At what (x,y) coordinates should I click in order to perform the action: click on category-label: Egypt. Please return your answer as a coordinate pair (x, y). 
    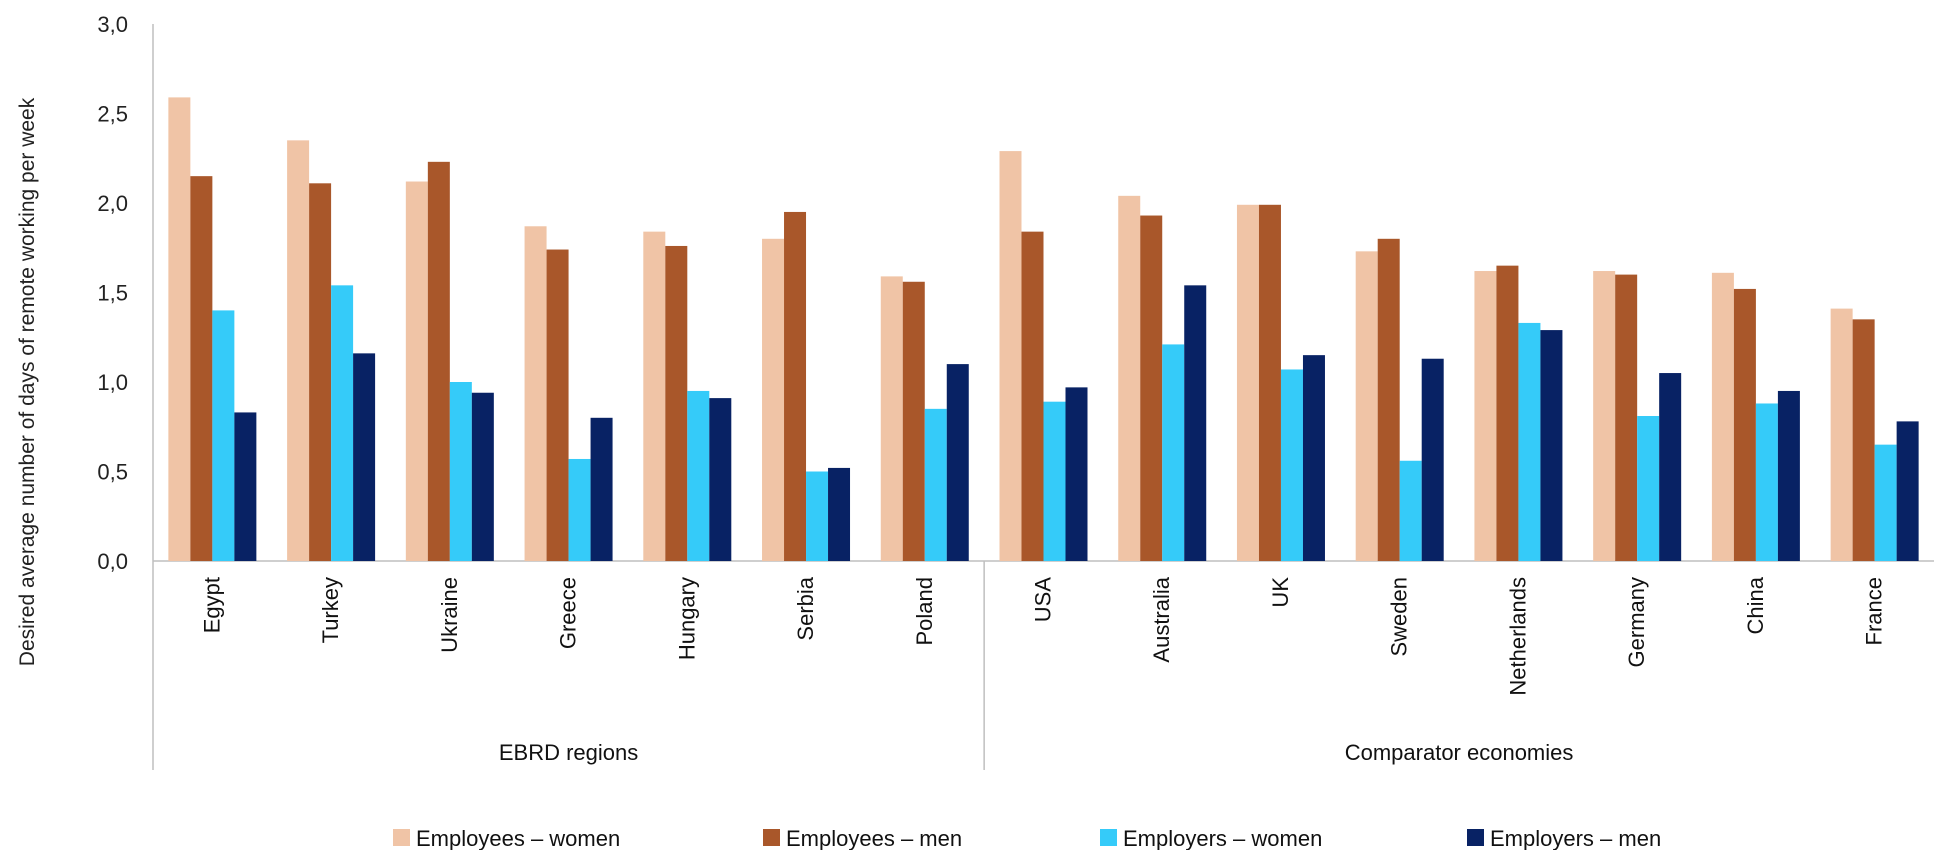
    Looking at the image, I should click on (211, 605).